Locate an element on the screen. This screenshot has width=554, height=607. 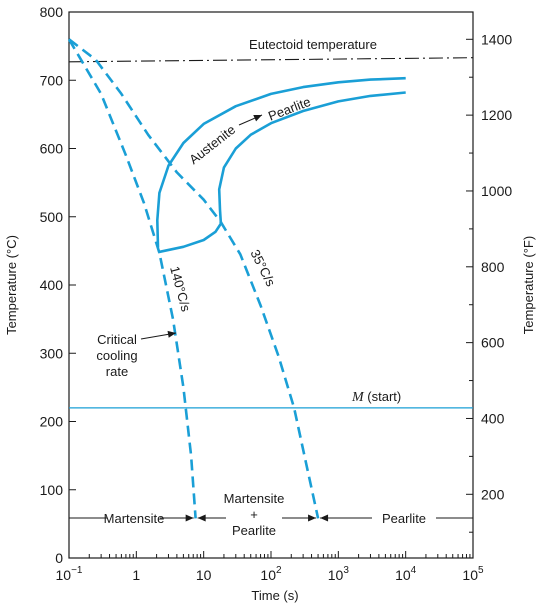
y-tick-label: 700 is located at coordinates (52, 80).